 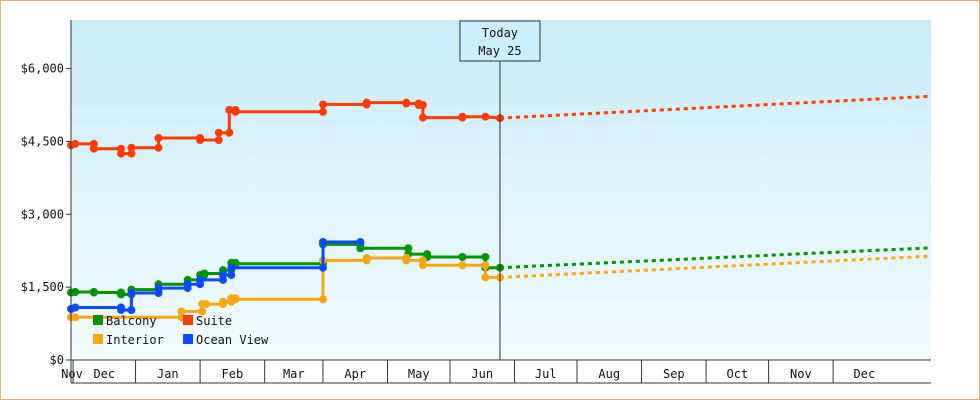 What do you see at coordinates (500, 190) in the screenshot?
I see `today-marker: Today May 25` at bounding box center [500, 190].